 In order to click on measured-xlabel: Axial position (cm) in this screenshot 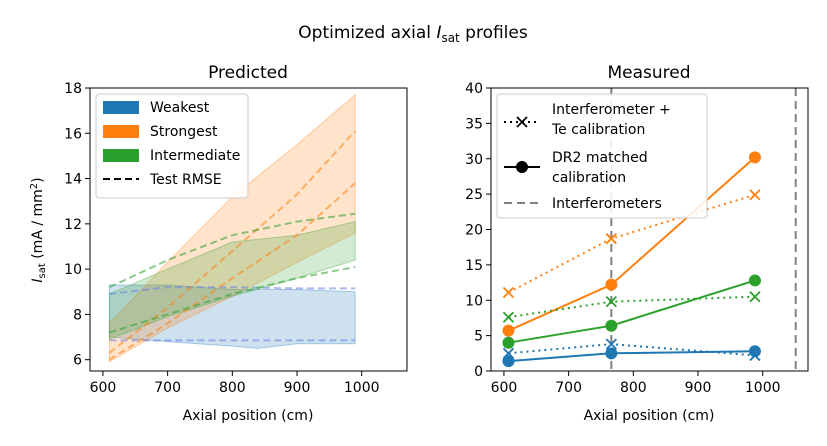, I will do `click(649, 416)`.